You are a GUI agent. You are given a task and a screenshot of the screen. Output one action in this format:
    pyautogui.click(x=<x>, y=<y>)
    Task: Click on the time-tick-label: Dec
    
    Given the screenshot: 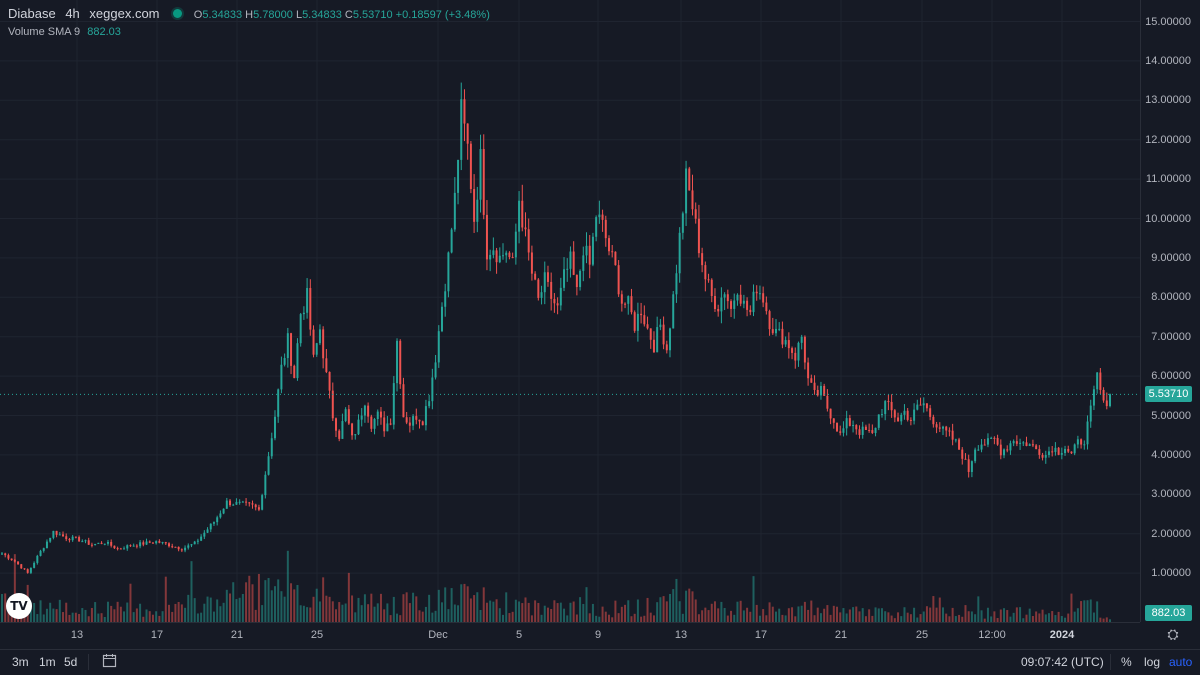 What is the action you would take?
    pyautogui.click(x=438, y=635)
    